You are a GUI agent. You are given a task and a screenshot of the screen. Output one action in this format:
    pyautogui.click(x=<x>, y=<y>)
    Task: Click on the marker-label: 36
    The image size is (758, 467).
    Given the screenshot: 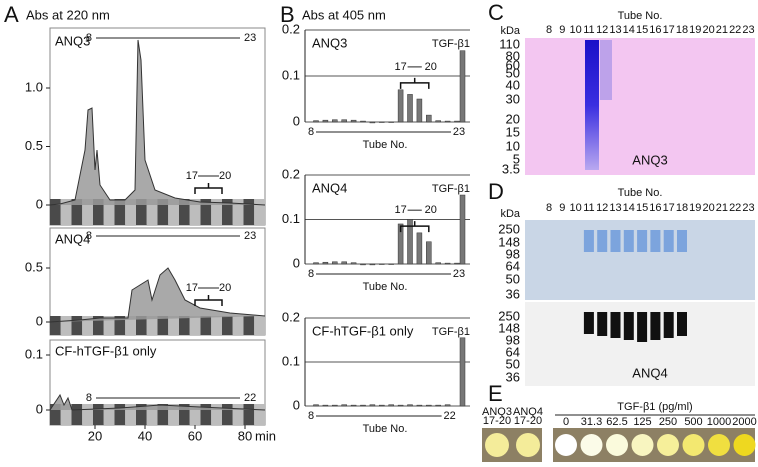 What is the action you would take?
    pyautogui.click(x=513, y=376)
    